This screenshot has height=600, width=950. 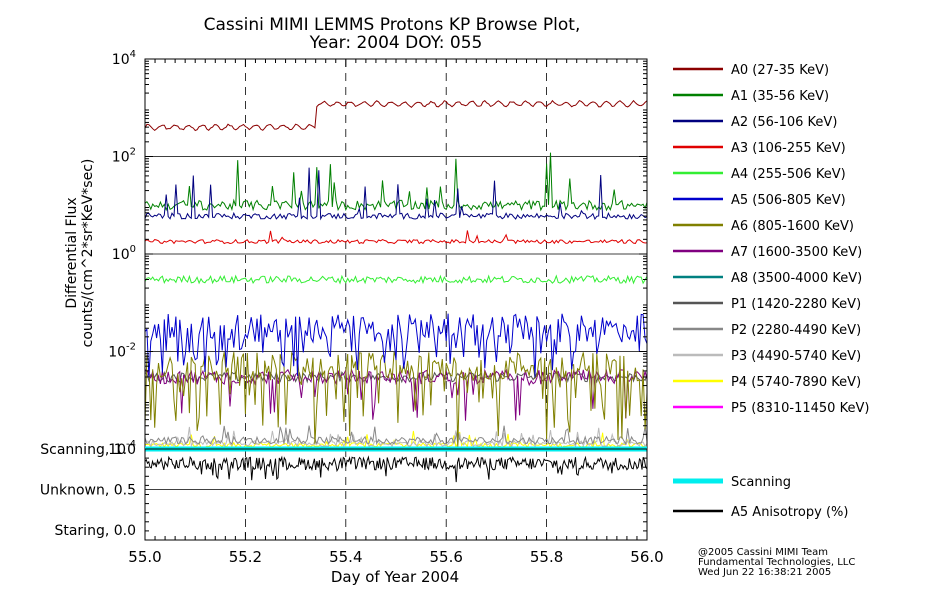 What do you see at coordinates (88, 450) in the screenshot?
I see `anisotropy-y-tick-label: Scanning, 1.0` at bounding box center [88, 450].